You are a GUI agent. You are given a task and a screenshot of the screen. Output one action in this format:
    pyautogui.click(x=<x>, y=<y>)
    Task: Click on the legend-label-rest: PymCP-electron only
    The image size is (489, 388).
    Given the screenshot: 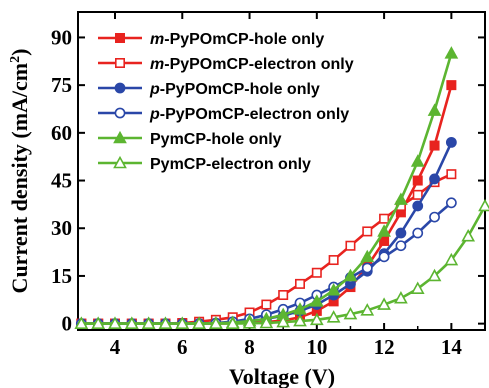 What is the action you would take?
    pyautogui.click(x=230, y=164)
    